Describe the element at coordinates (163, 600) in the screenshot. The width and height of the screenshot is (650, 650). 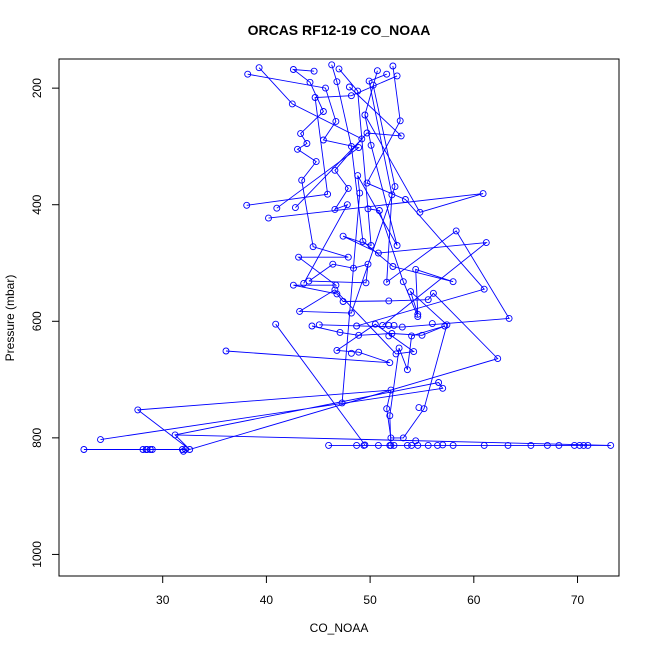
I see `x-tick-label: 30` at that location.